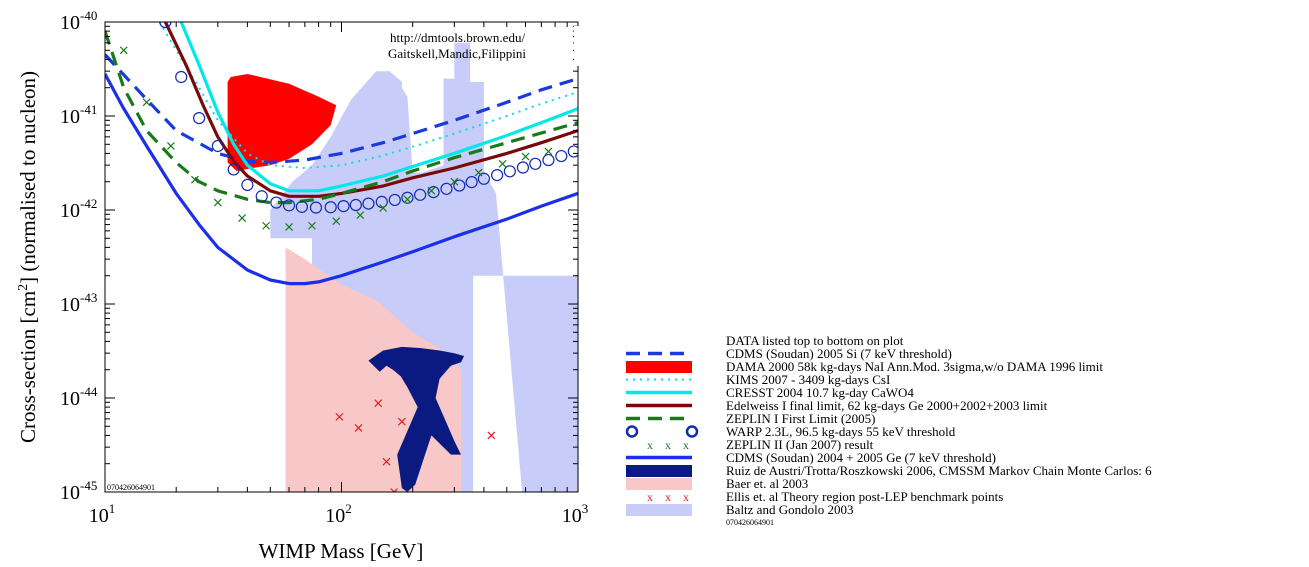 The image size is (1309, 567). I want to click on legend-item: CRESST 2004 10.7 kg-day CaWO4, so click(964, 392).